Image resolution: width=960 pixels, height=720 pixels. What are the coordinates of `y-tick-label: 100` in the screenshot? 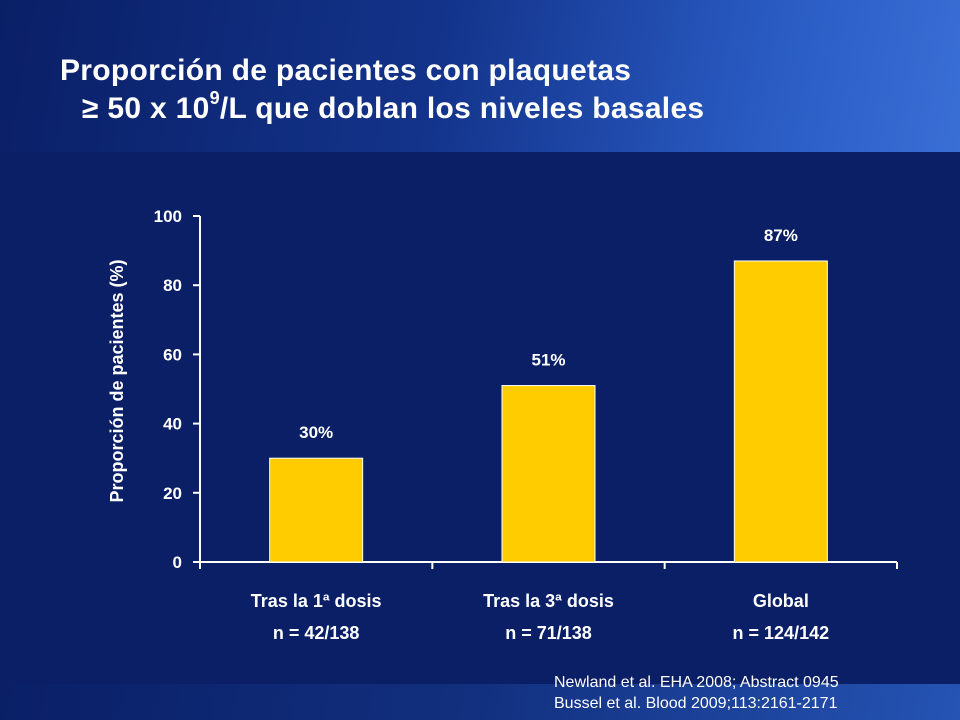 It's located at (168, 216).